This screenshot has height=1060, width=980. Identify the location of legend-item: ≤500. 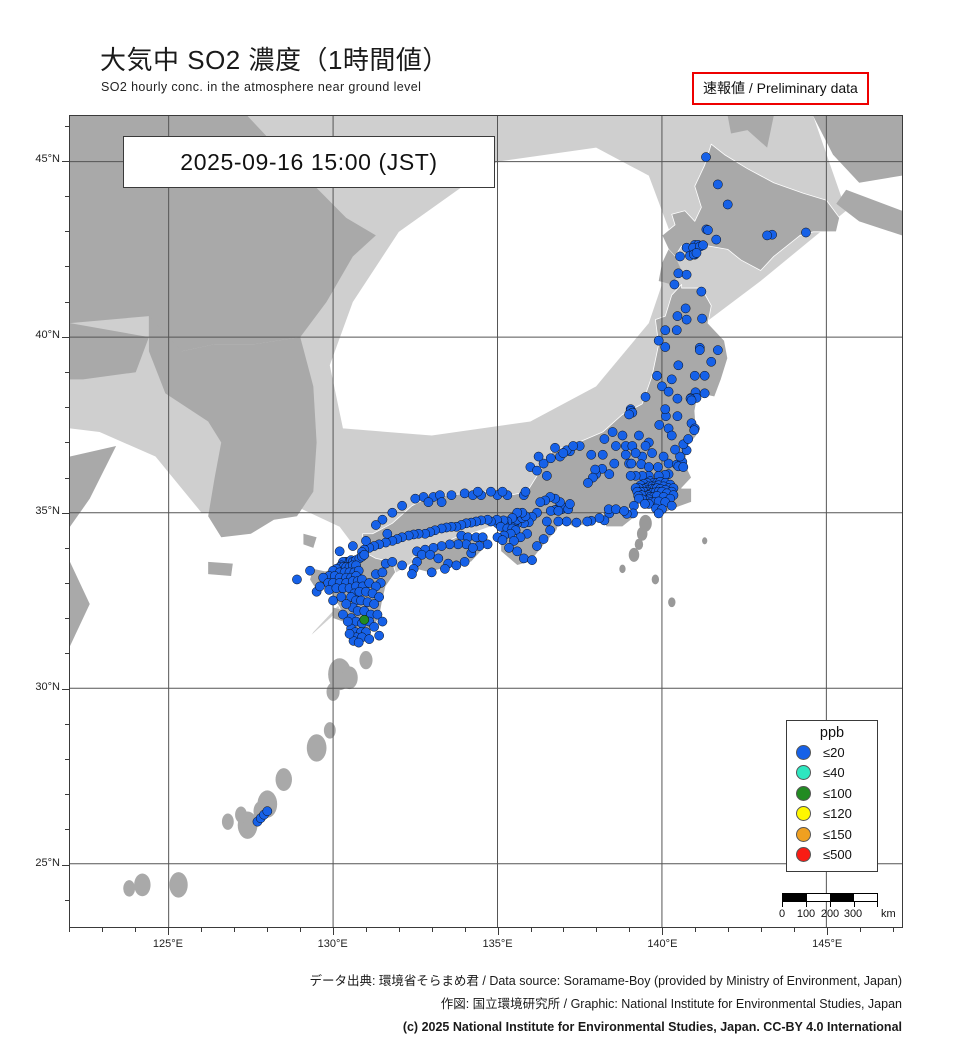
(832, 855).